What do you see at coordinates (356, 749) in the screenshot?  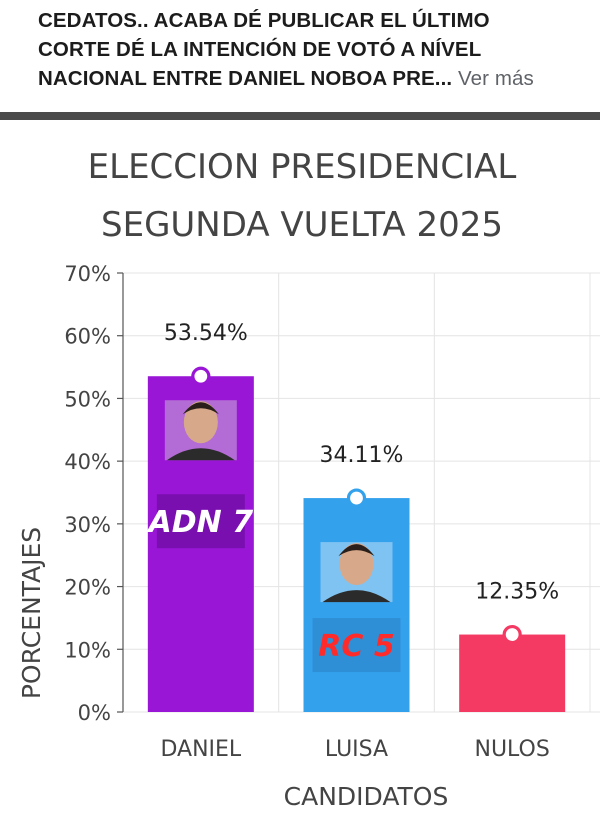 I see `x-tick-label: LUISA` at bounding box center [356, 749].